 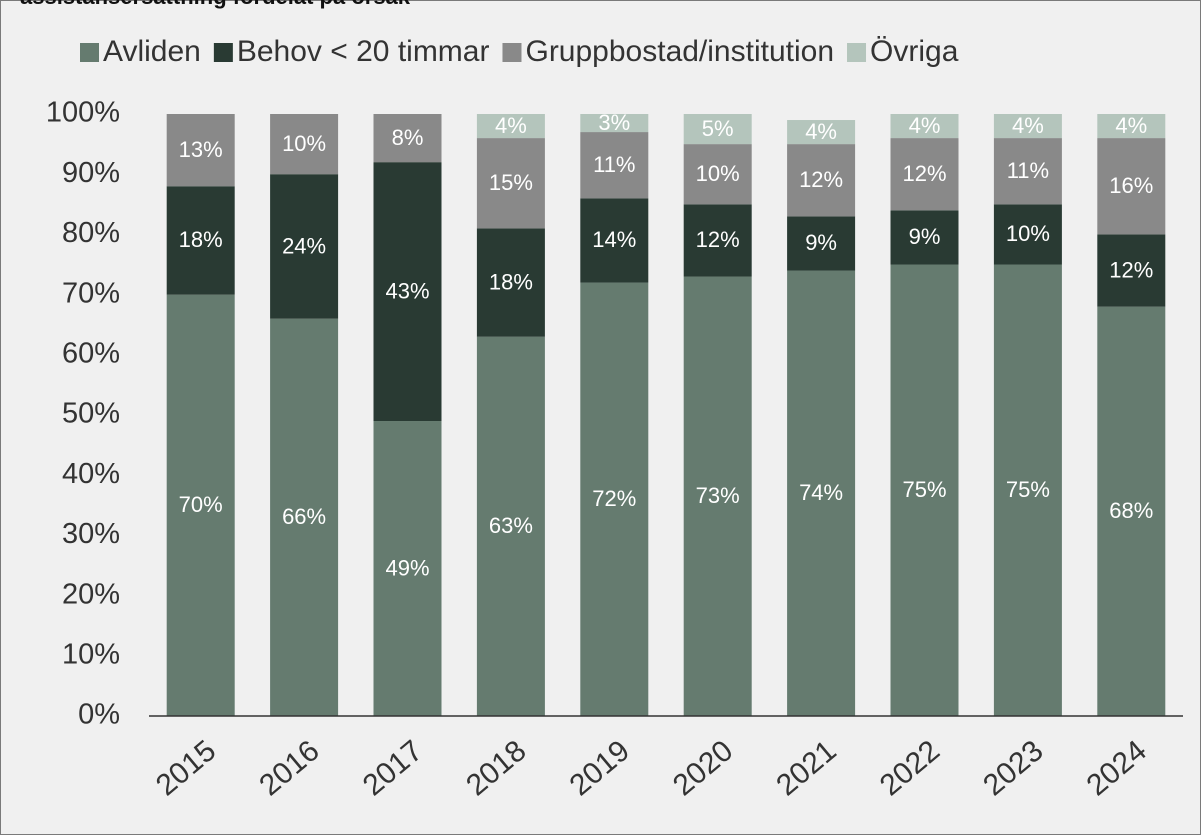 I want to click on chart-title: assistansersättning fördelat på orsak, so click(x=215, y=4).